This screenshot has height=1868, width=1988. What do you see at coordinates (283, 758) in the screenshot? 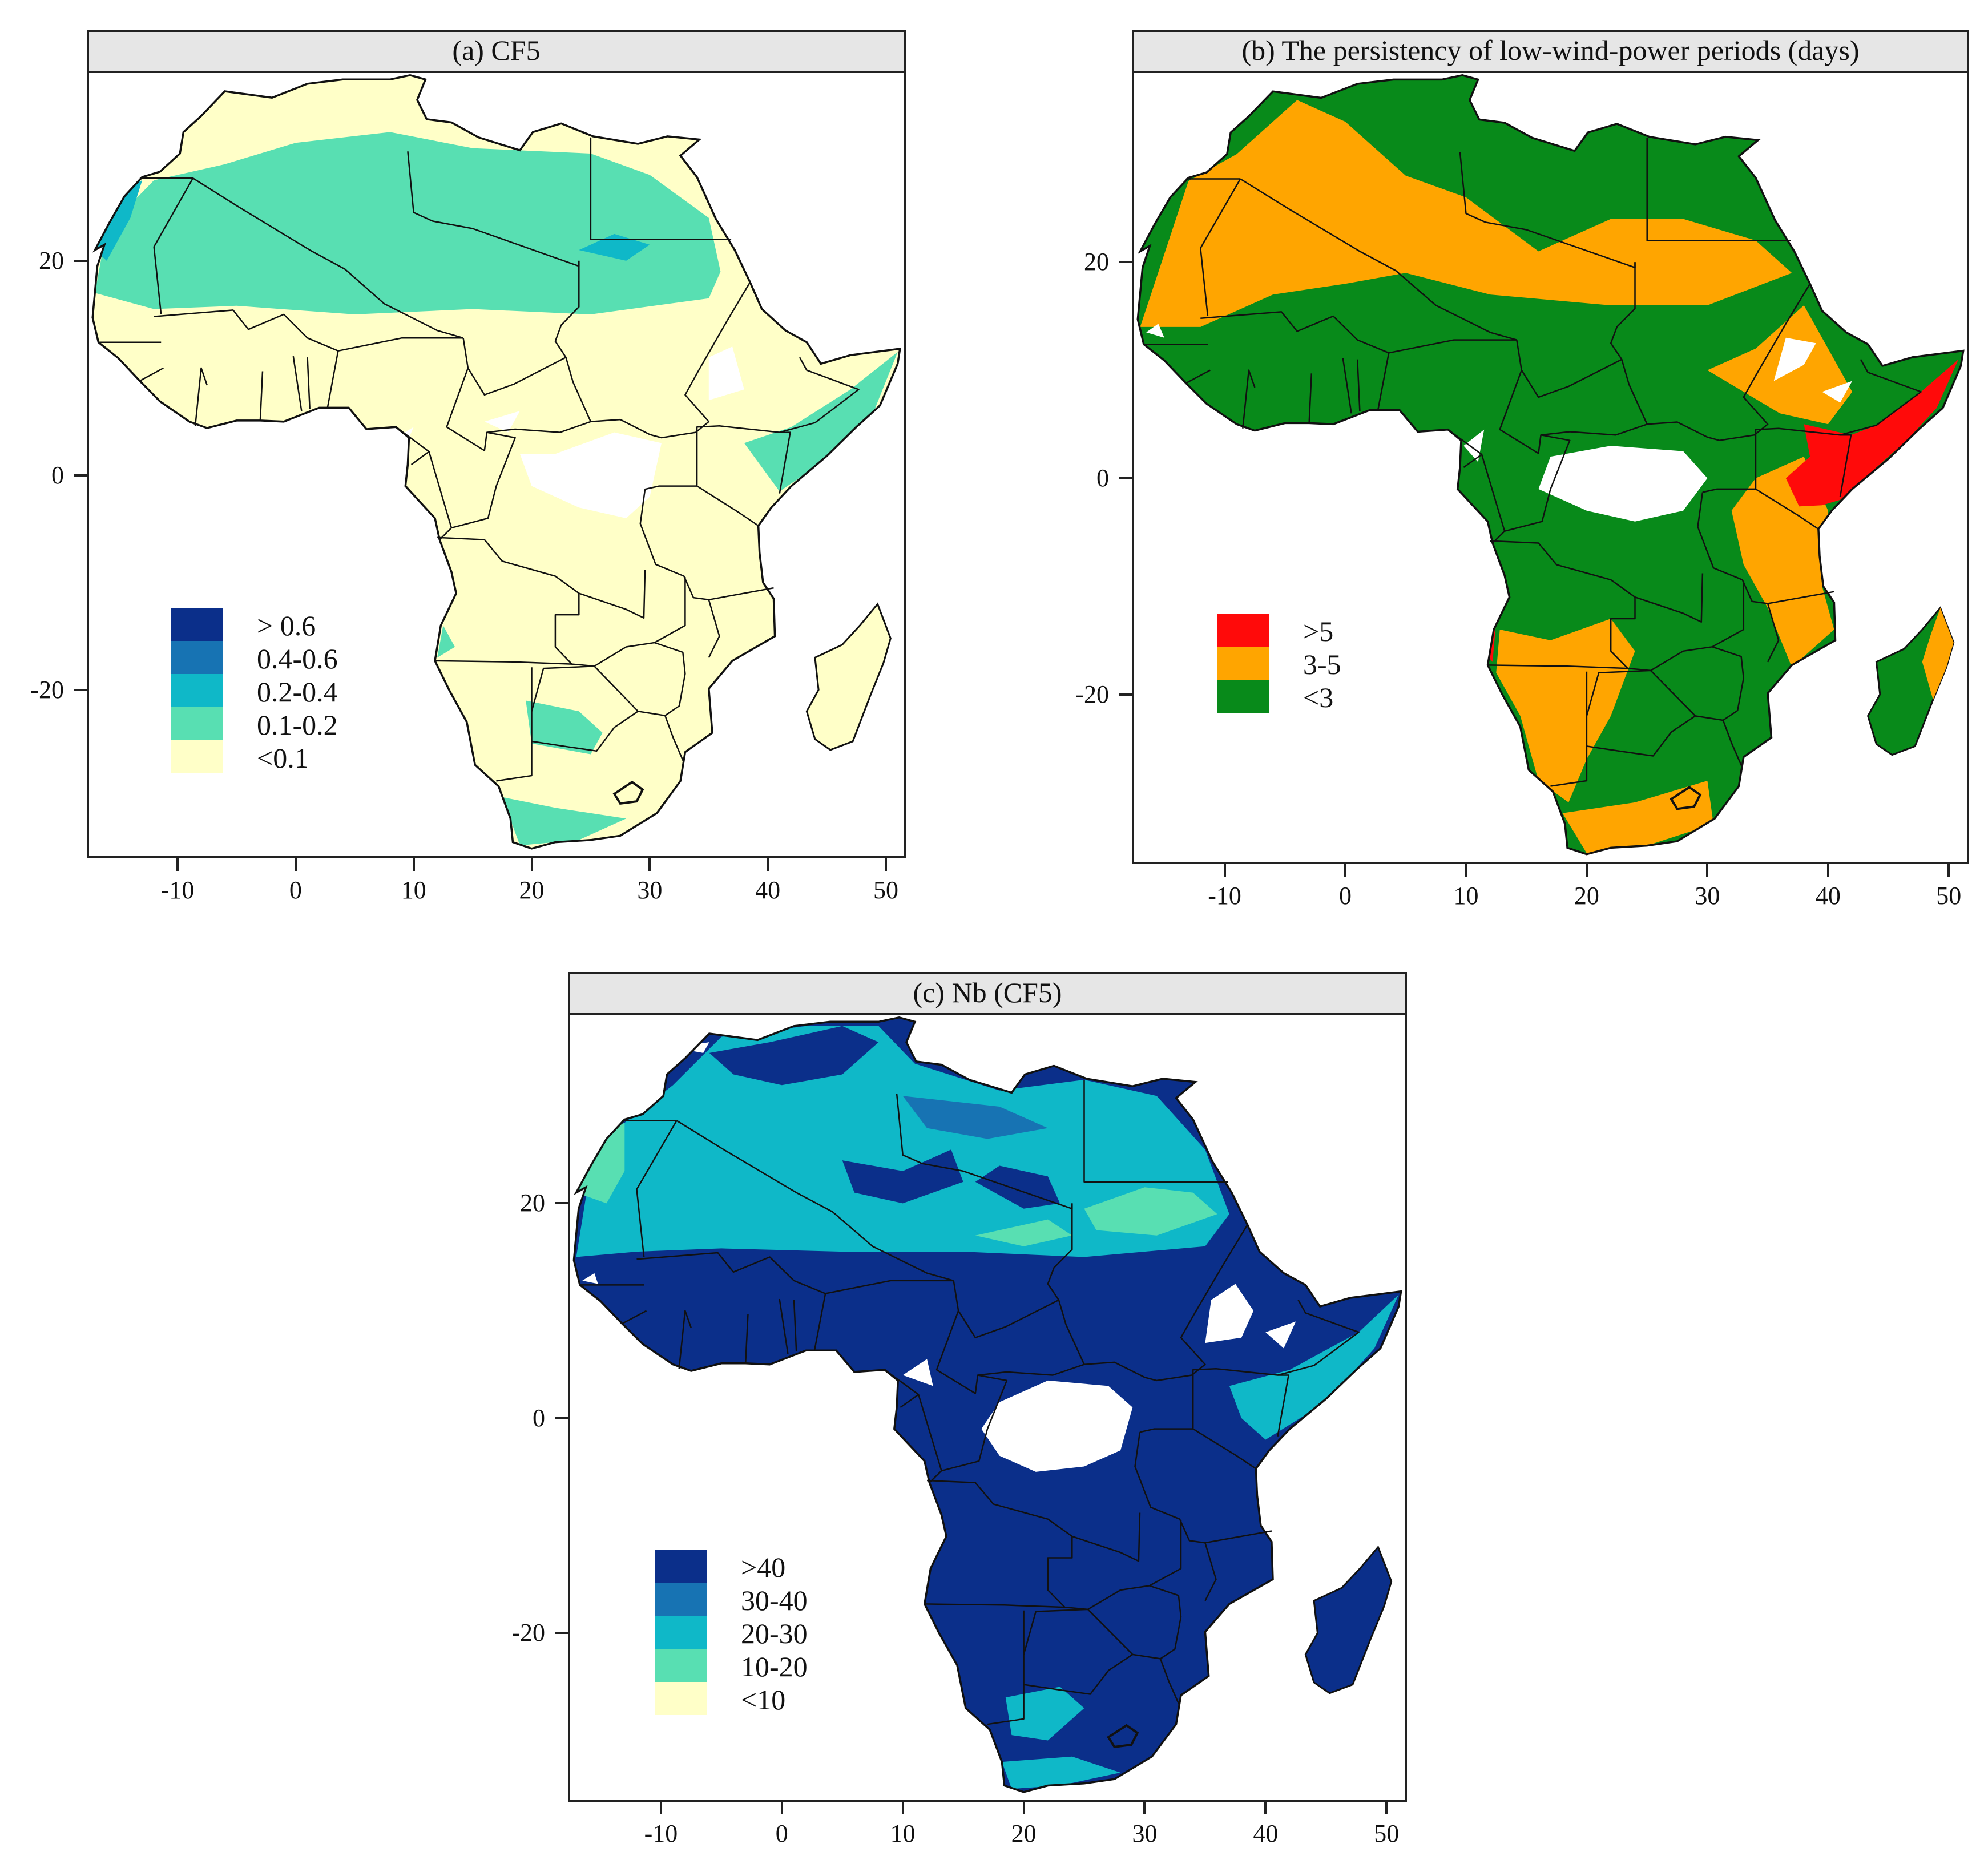
I see `legend-label: <0.1` at bounding box center [283, 758].